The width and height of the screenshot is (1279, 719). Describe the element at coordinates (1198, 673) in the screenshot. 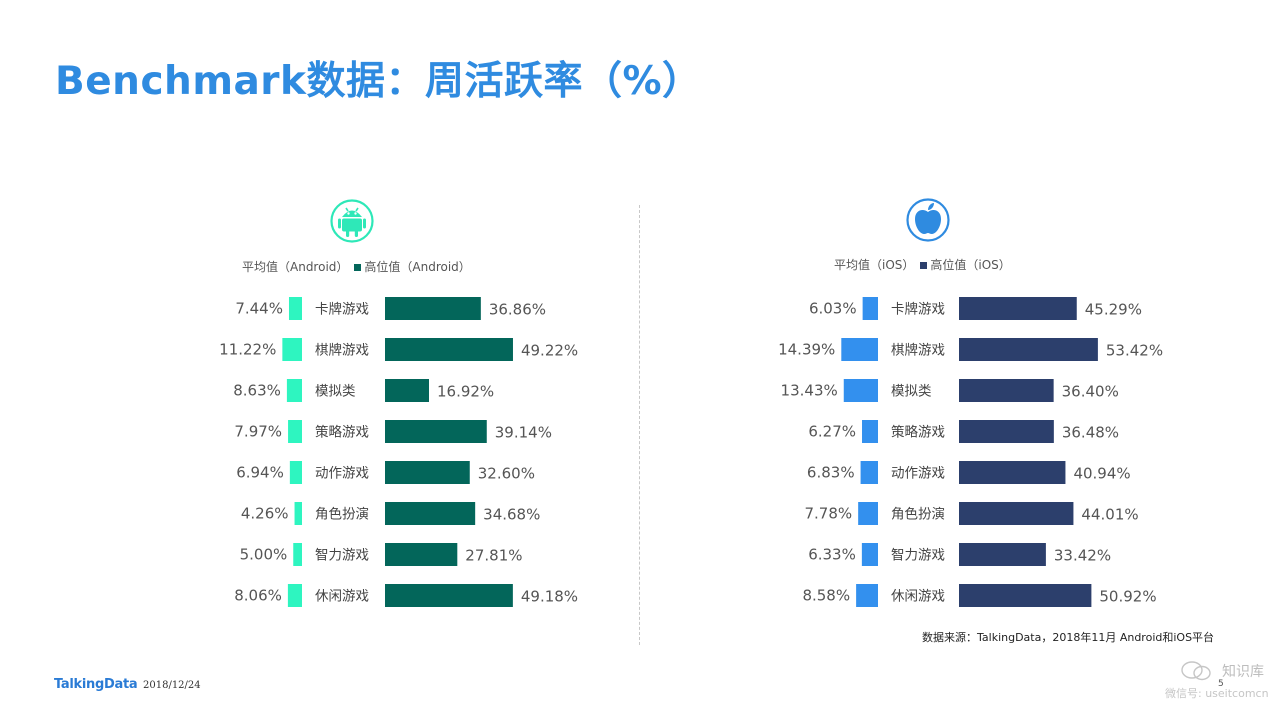

I see `wechat-icon` at that location.